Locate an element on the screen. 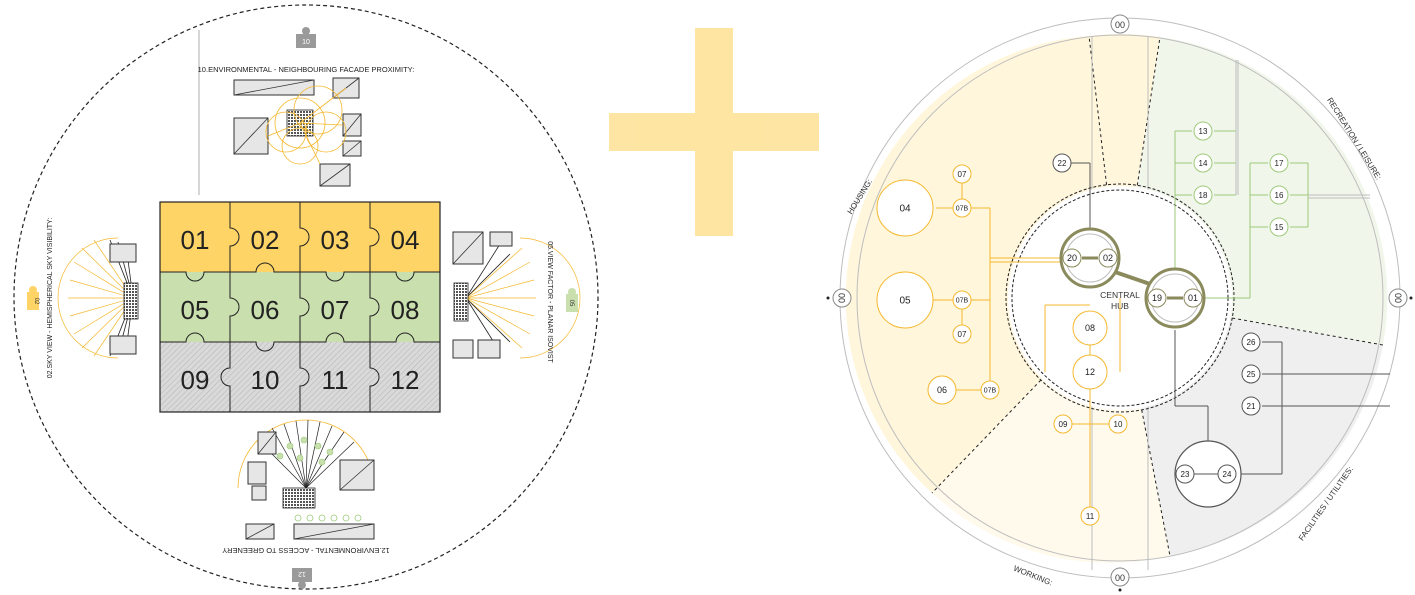 This screenshot has height=595, width=1415. right-diagram-label: 05.VIEW FACTOR - PLANAR ISOVIST is located at coordinates (549, 302).